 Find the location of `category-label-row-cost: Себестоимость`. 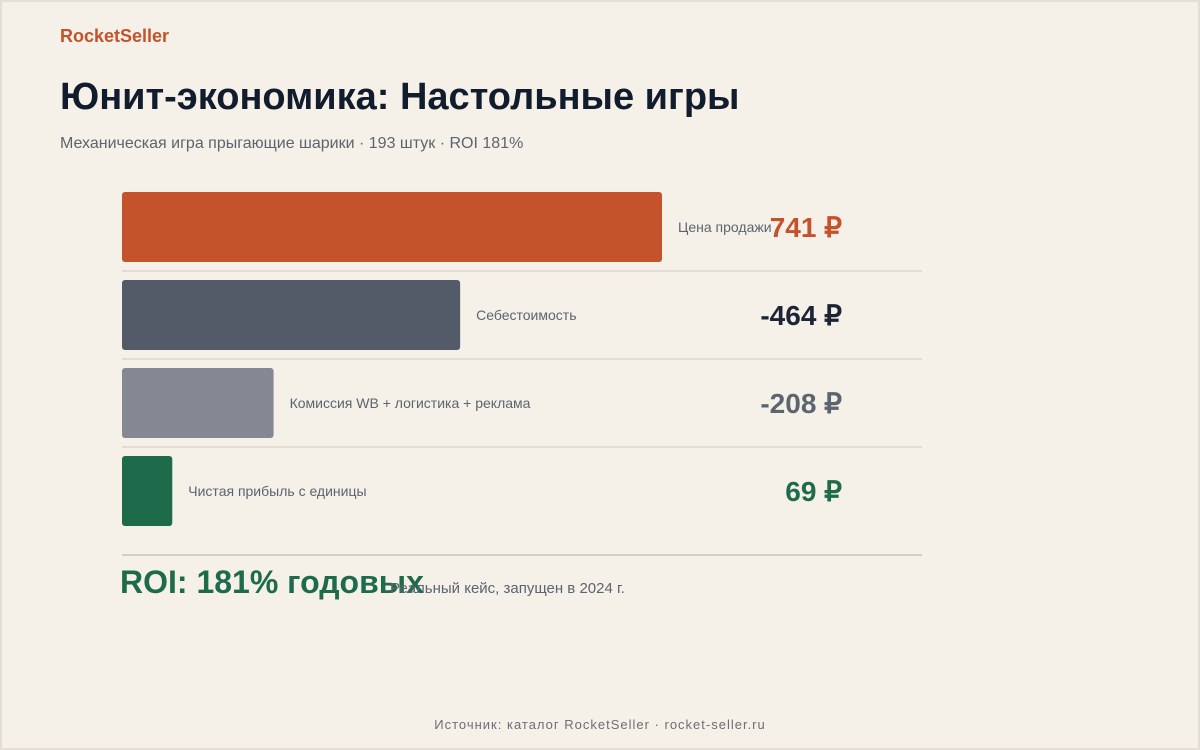

category-label-row-cost: Себестоимость is located at coordinates (526, 315).